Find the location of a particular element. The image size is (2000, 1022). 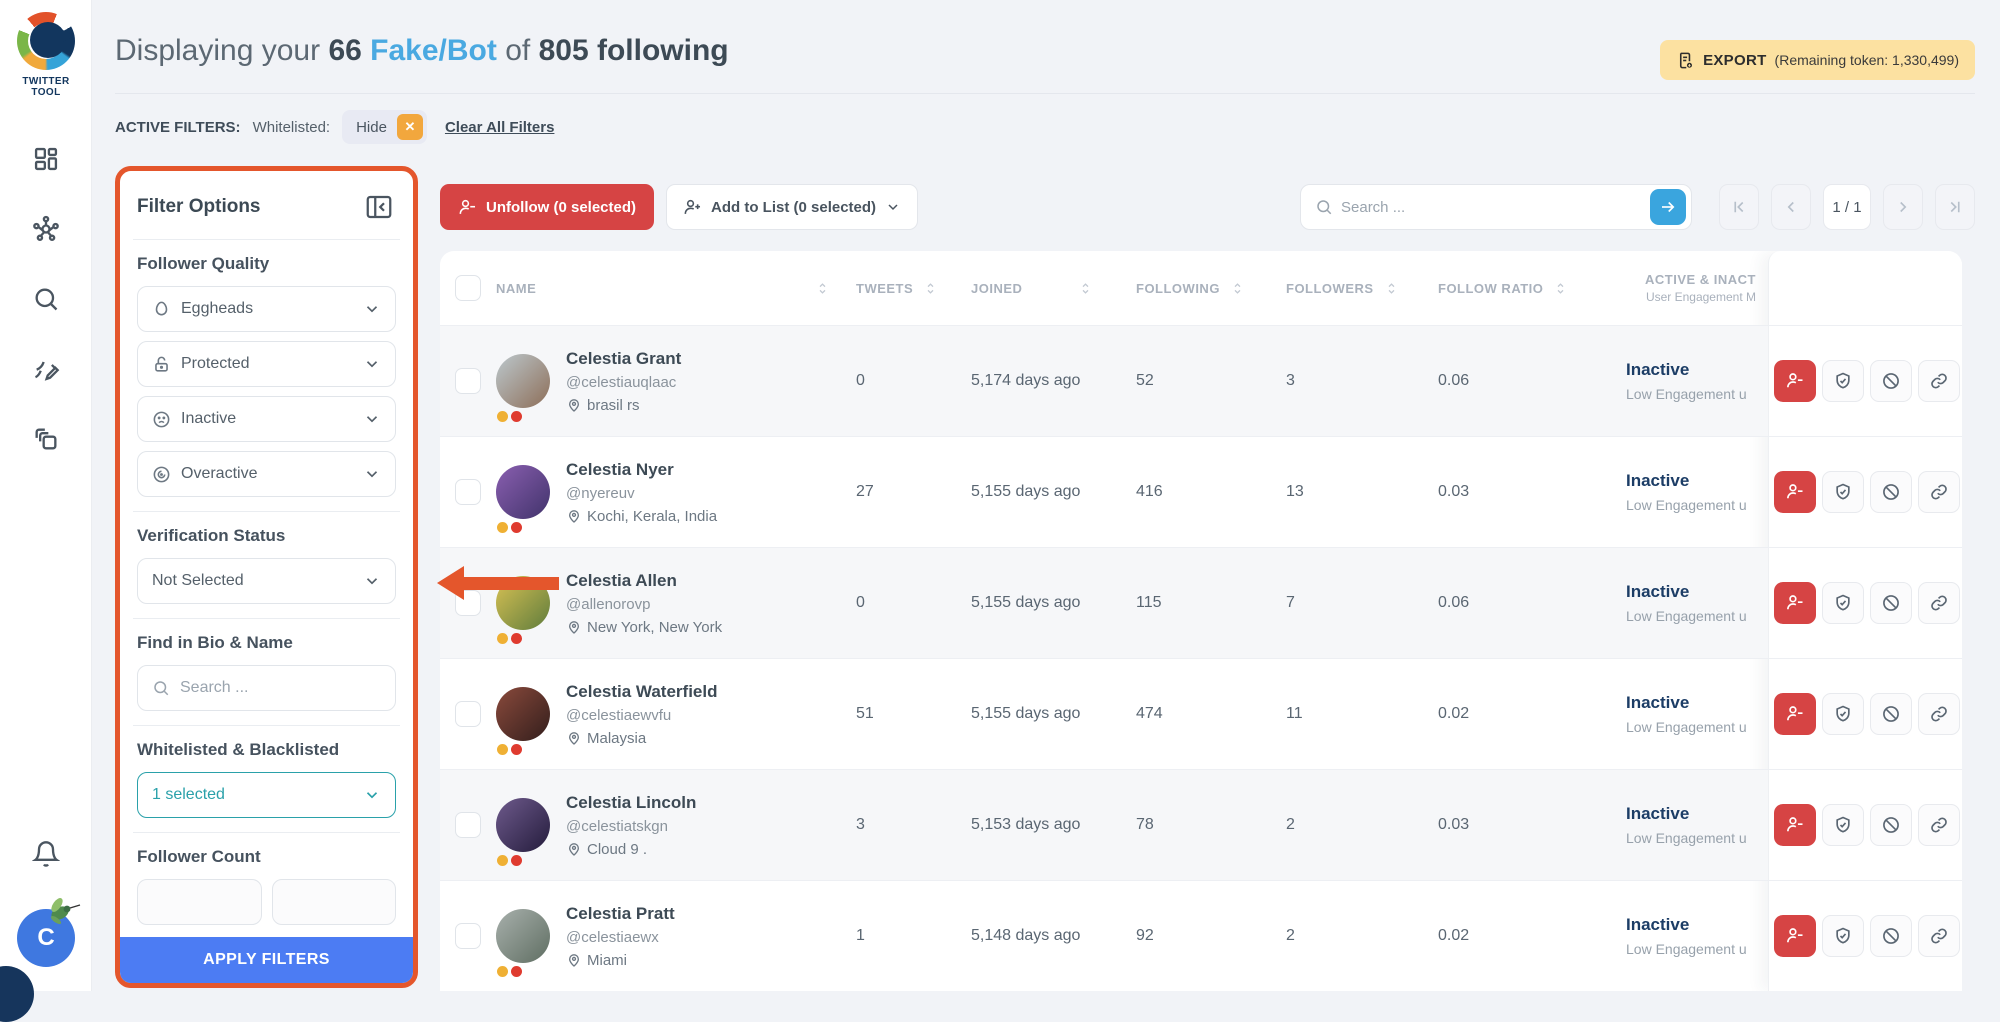

unfollow-selected-button: Unfollow (0 selected) is located at coordinates (547, 207).